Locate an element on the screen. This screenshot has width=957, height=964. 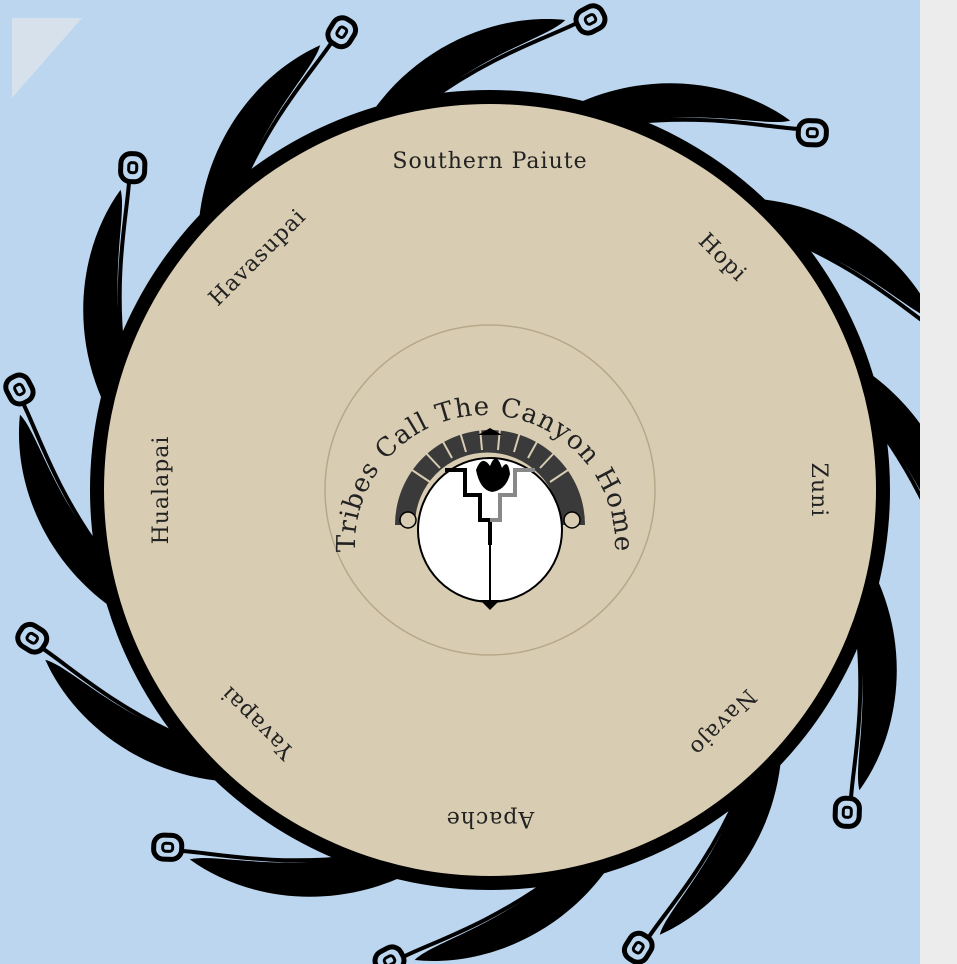
tribe-label-apache: Apache is located at coordinates (491, 818).